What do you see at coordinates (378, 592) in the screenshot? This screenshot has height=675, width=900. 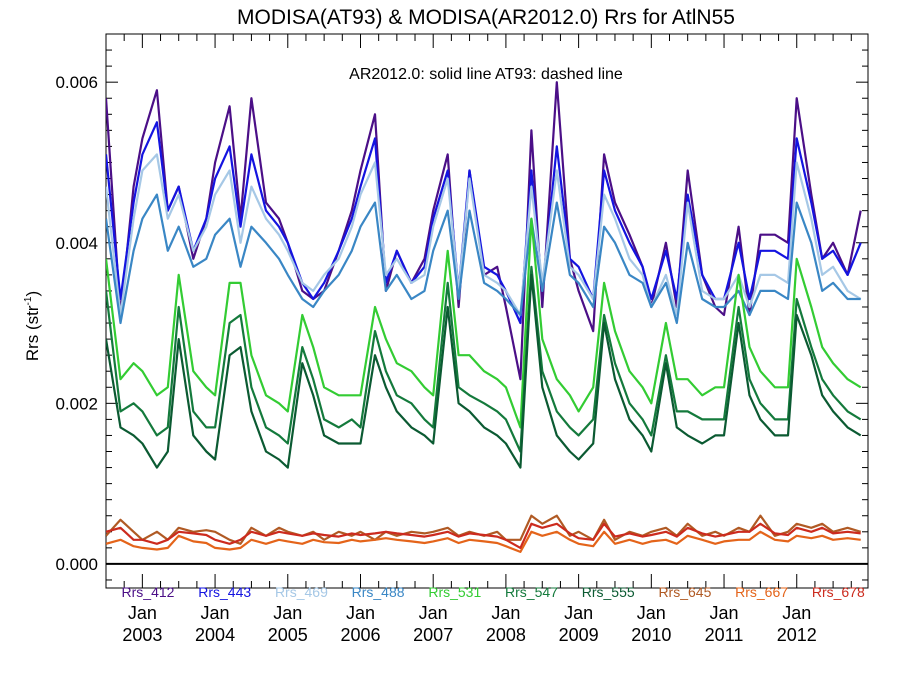 I see `legend-item-rrs-488: Rrs_488` at bounding box center [378, 592].